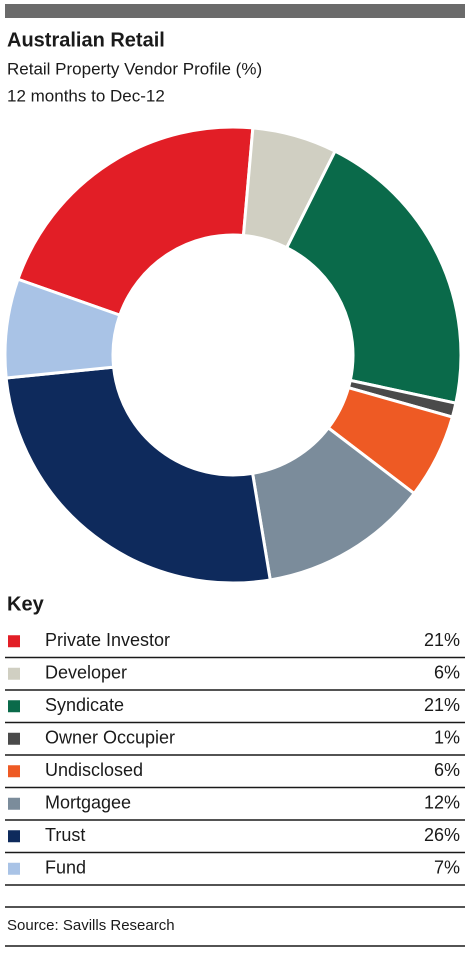 The height and width of the screenshot is (964, 470). Describe the element at coordinates (86, 95) in the screenshot. I see `chart-subtitle: 12 months to Dec-12` at that location.